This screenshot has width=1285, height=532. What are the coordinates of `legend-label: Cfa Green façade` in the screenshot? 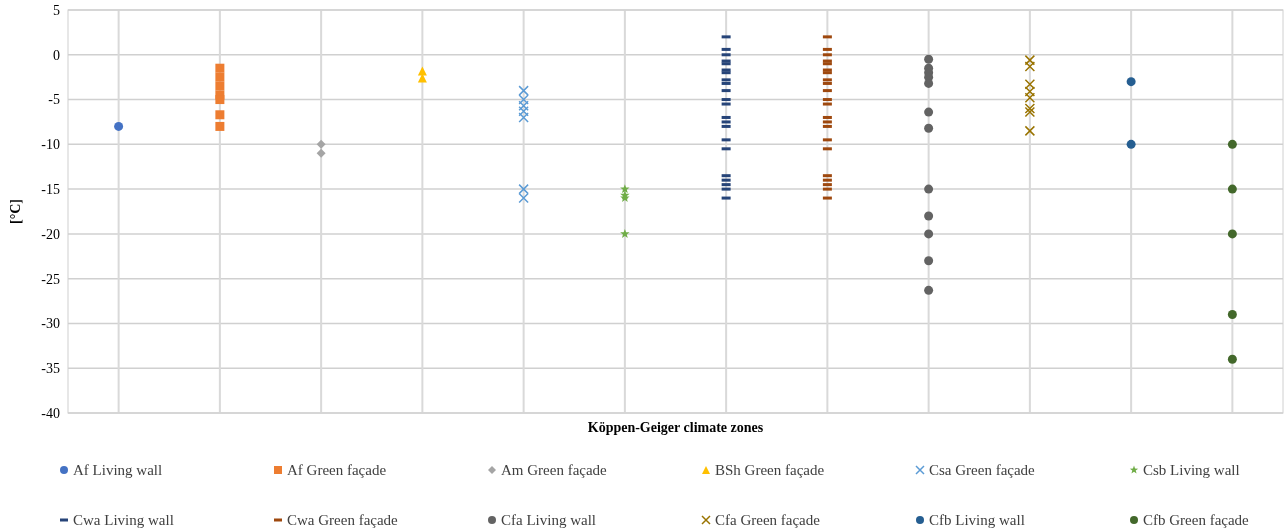 It's located at (768, 520).